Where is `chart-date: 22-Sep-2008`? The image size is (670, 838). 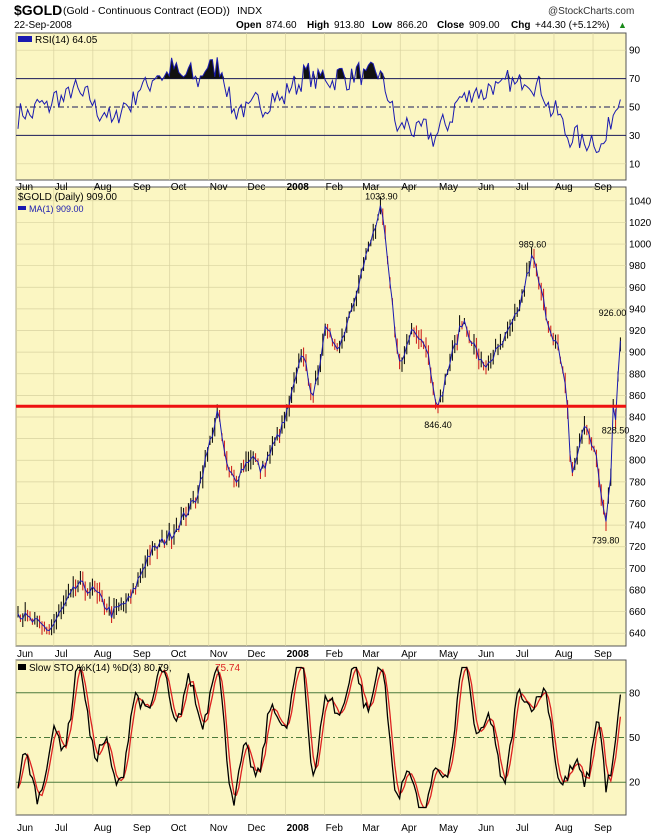
chart-date: 22-Sep-2008 is located at coordinates (43, 25).